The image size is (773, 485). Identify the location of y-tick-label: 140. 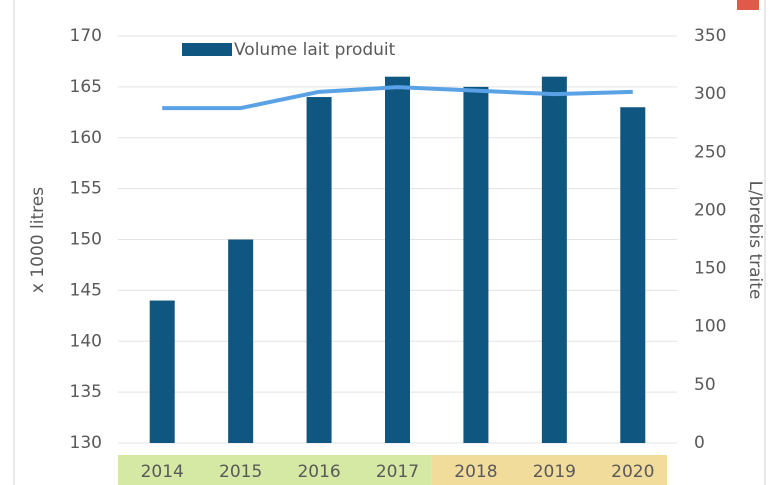
(86, 341).